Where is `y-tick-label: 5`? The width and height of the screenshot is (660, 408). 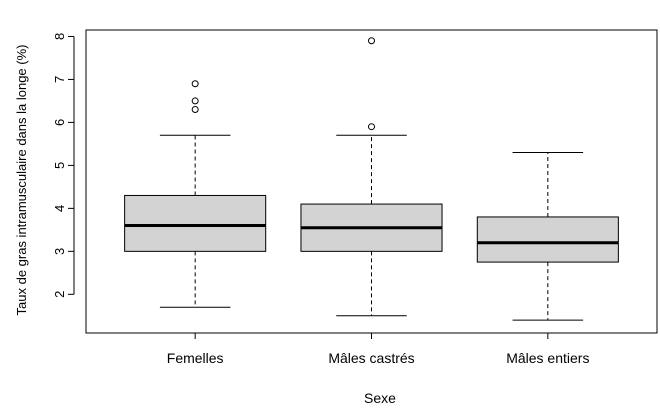 y-tick-label: 5 is located at coordinates (59, 165).